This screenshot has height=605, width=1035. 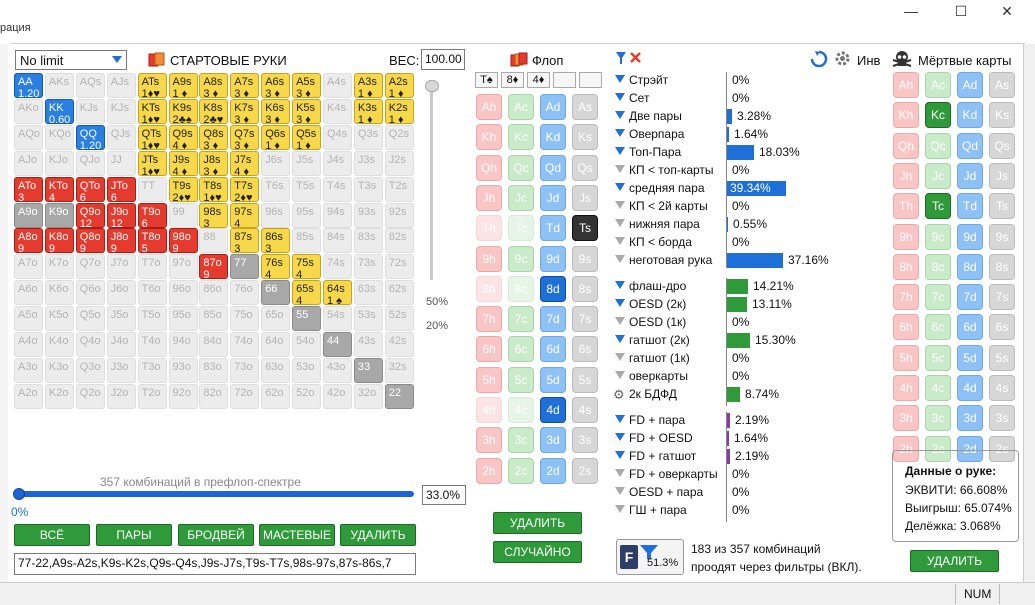 I want to click on card-Qc: Qc, so click(x=938, y=145).